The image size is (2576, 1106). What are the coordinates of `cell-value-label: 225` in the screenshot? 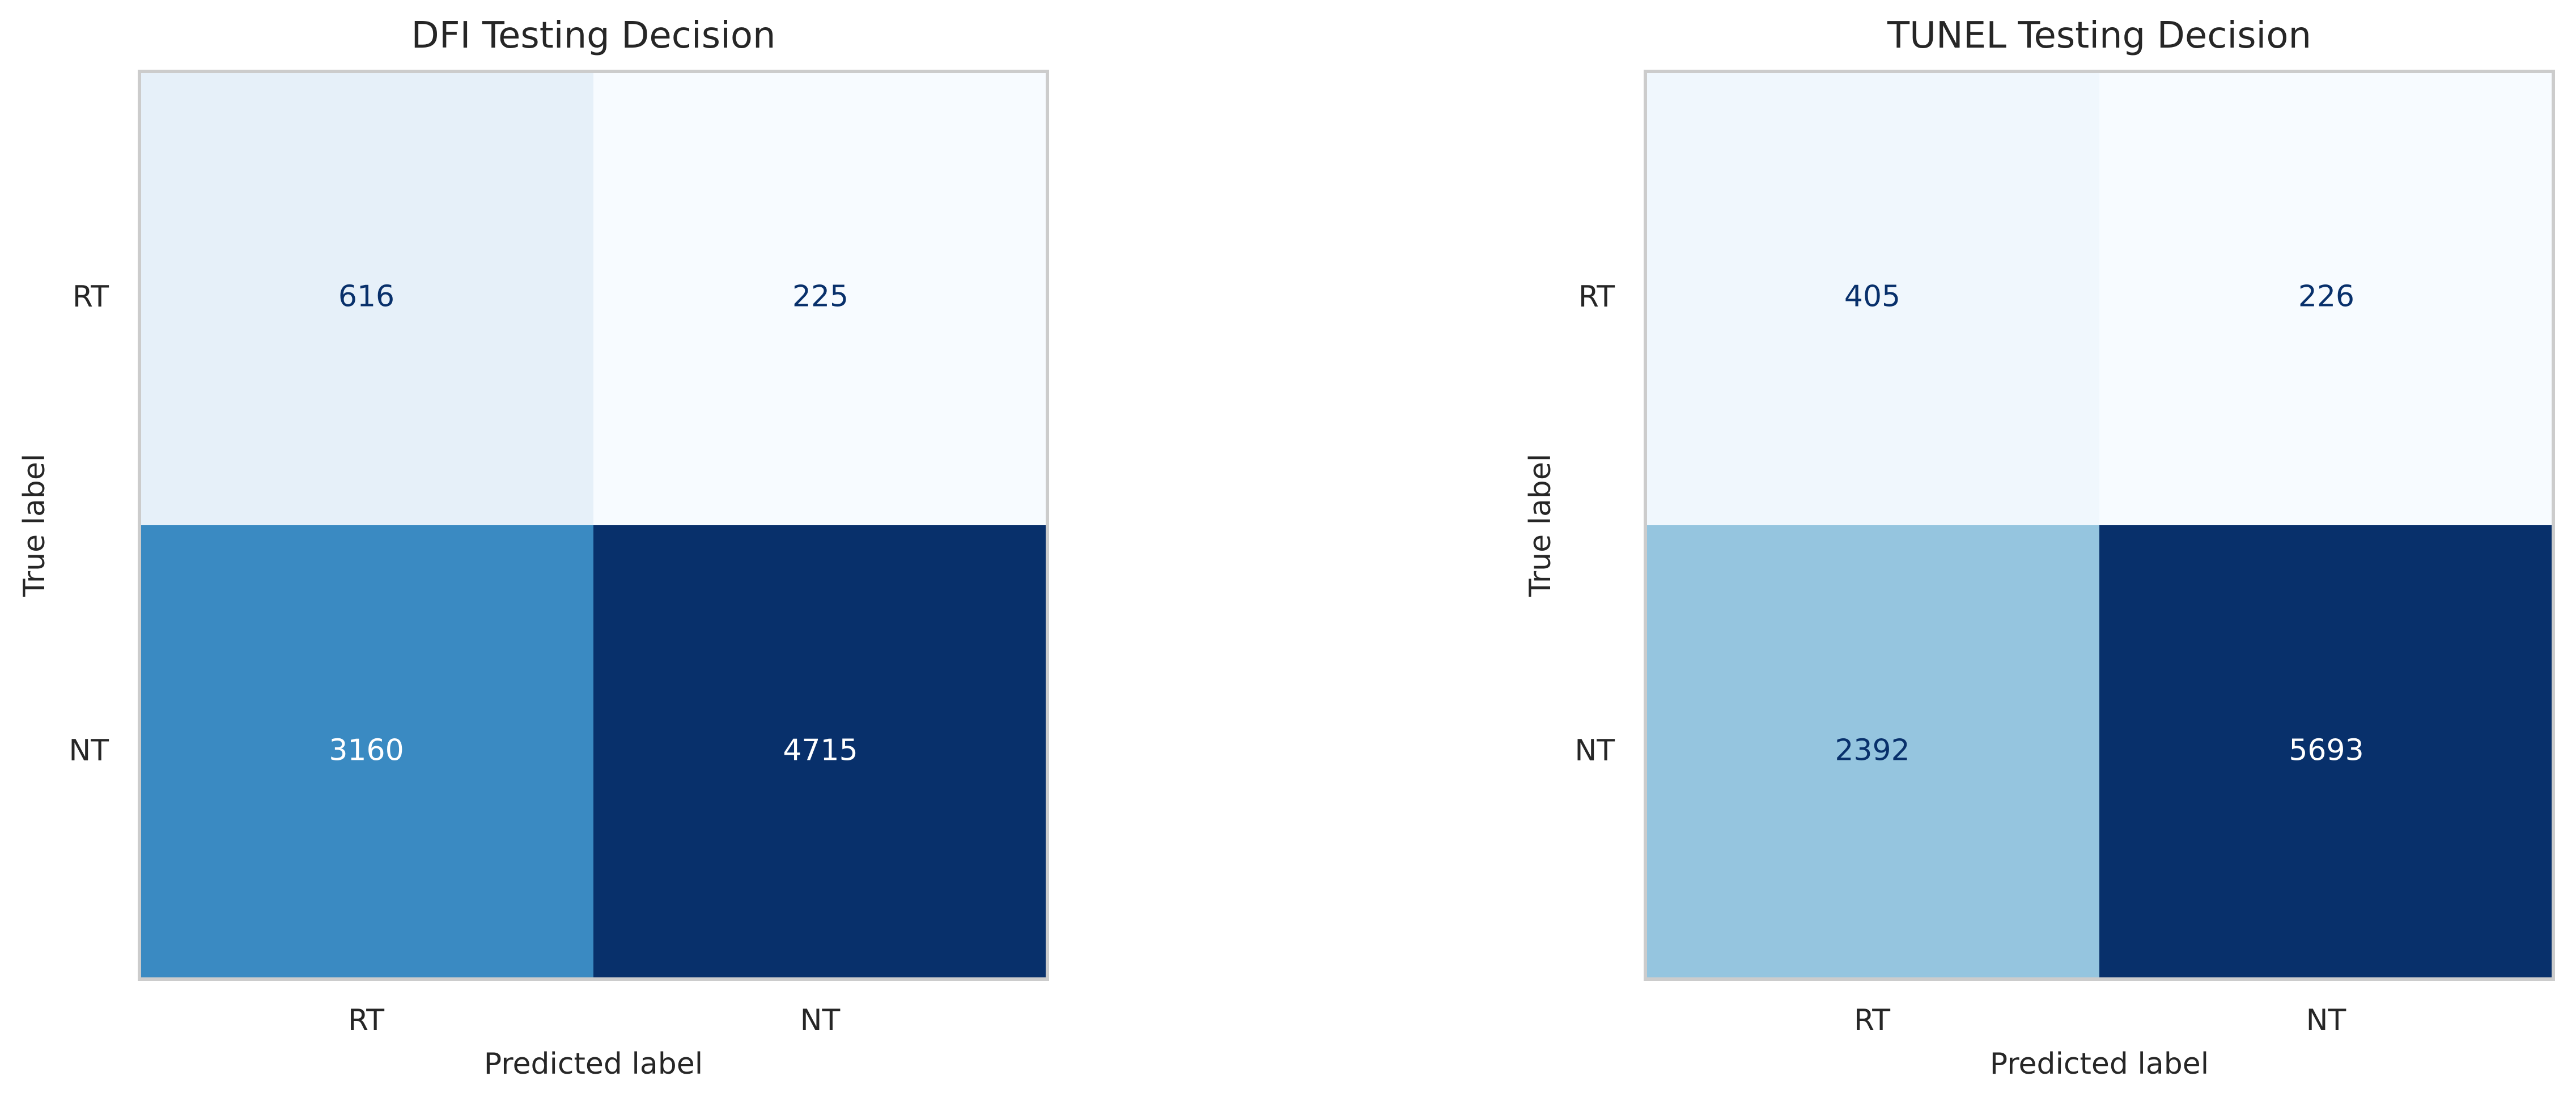 It's located at (820, 297).